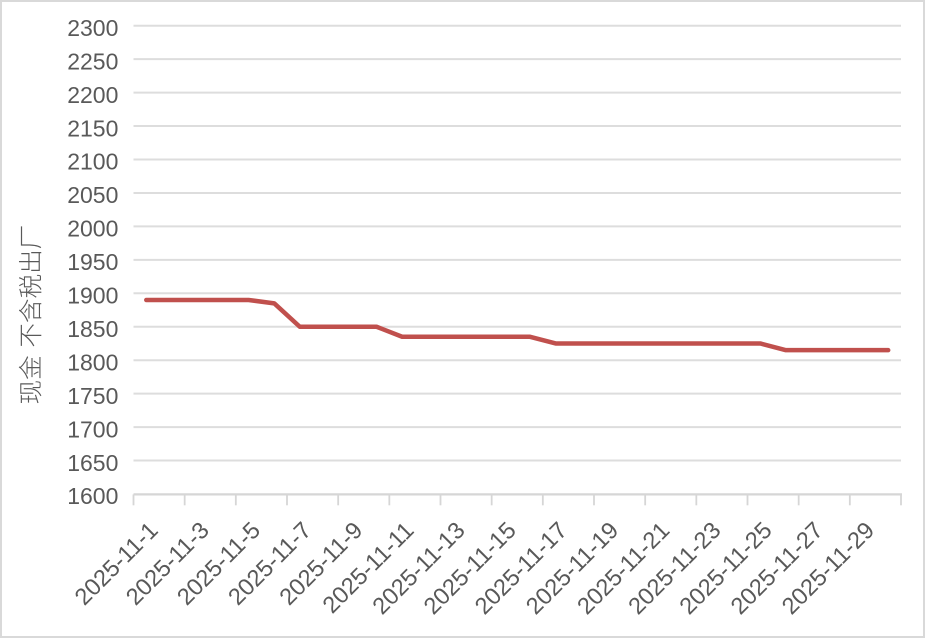 Image resolution: width=925 pixels, height=638 pixels. Describe the element at coordinates (92, 128) in the screenshot. I see `svg-text: 2150` at that location.